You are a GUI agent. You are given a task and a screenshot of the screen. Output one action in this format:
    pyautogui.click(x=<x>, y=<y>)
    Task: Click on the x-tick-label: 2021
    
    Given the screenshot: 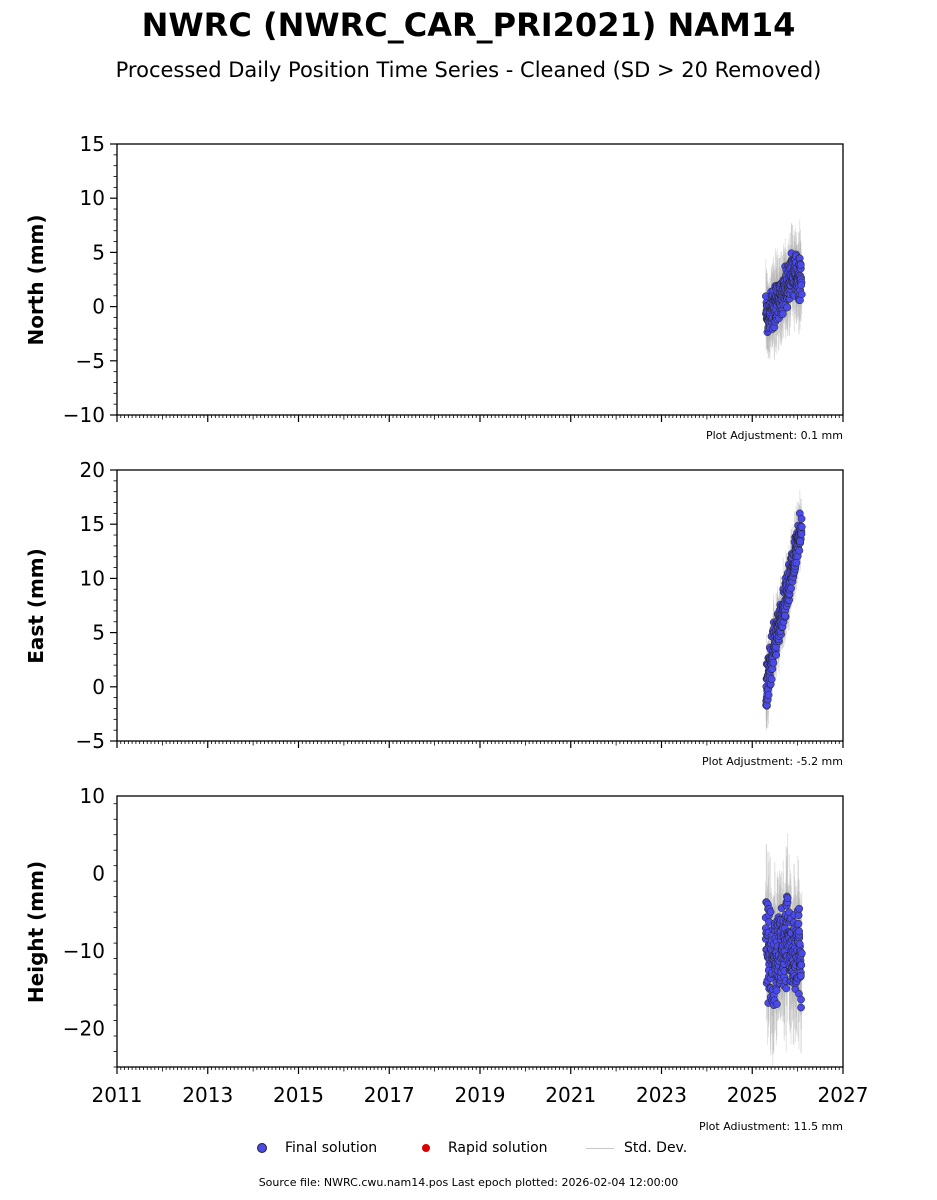 What is the action you would take?
    pyautogui.click(x=570, y=1095)
    